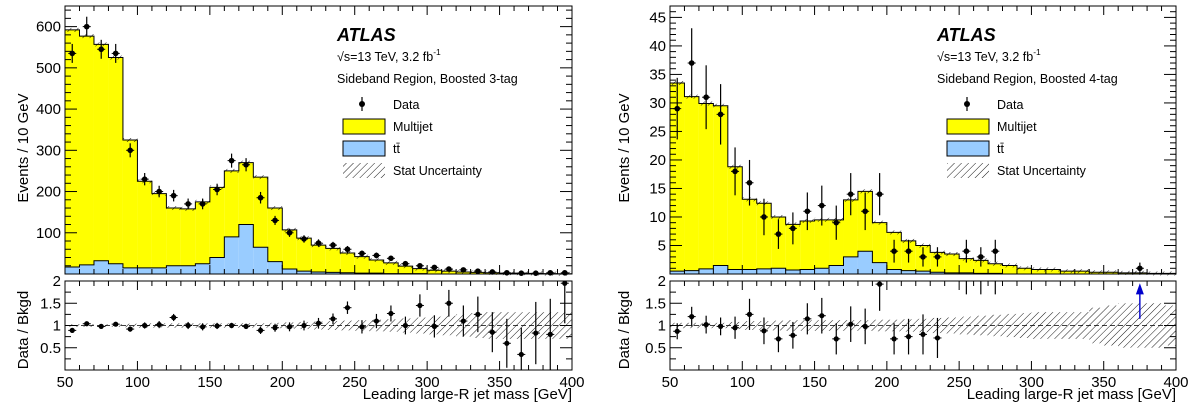  What do you see at coordinates (968, 170) in the screenshot?
I see `legend-stat-swatch` at bounding box center [968, 170].